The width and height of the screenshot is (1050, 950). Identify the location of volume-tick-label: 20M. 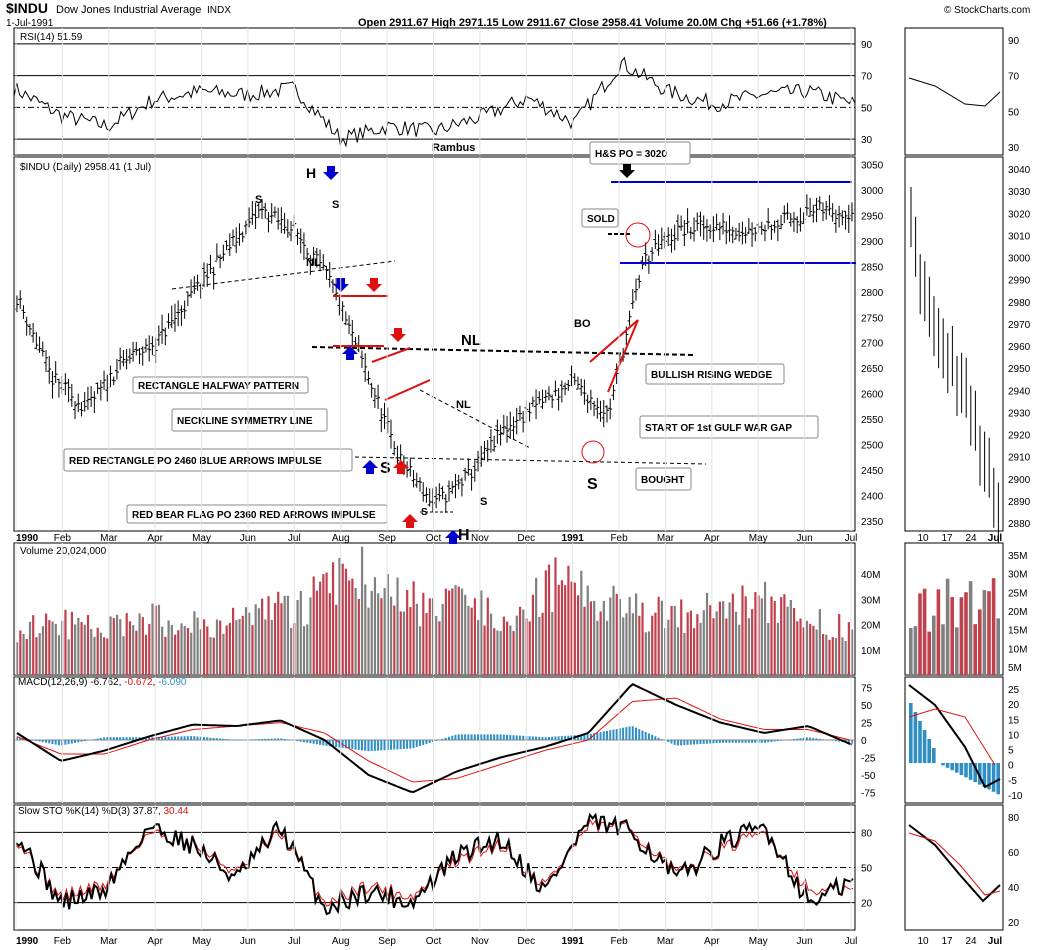
(870, 626).